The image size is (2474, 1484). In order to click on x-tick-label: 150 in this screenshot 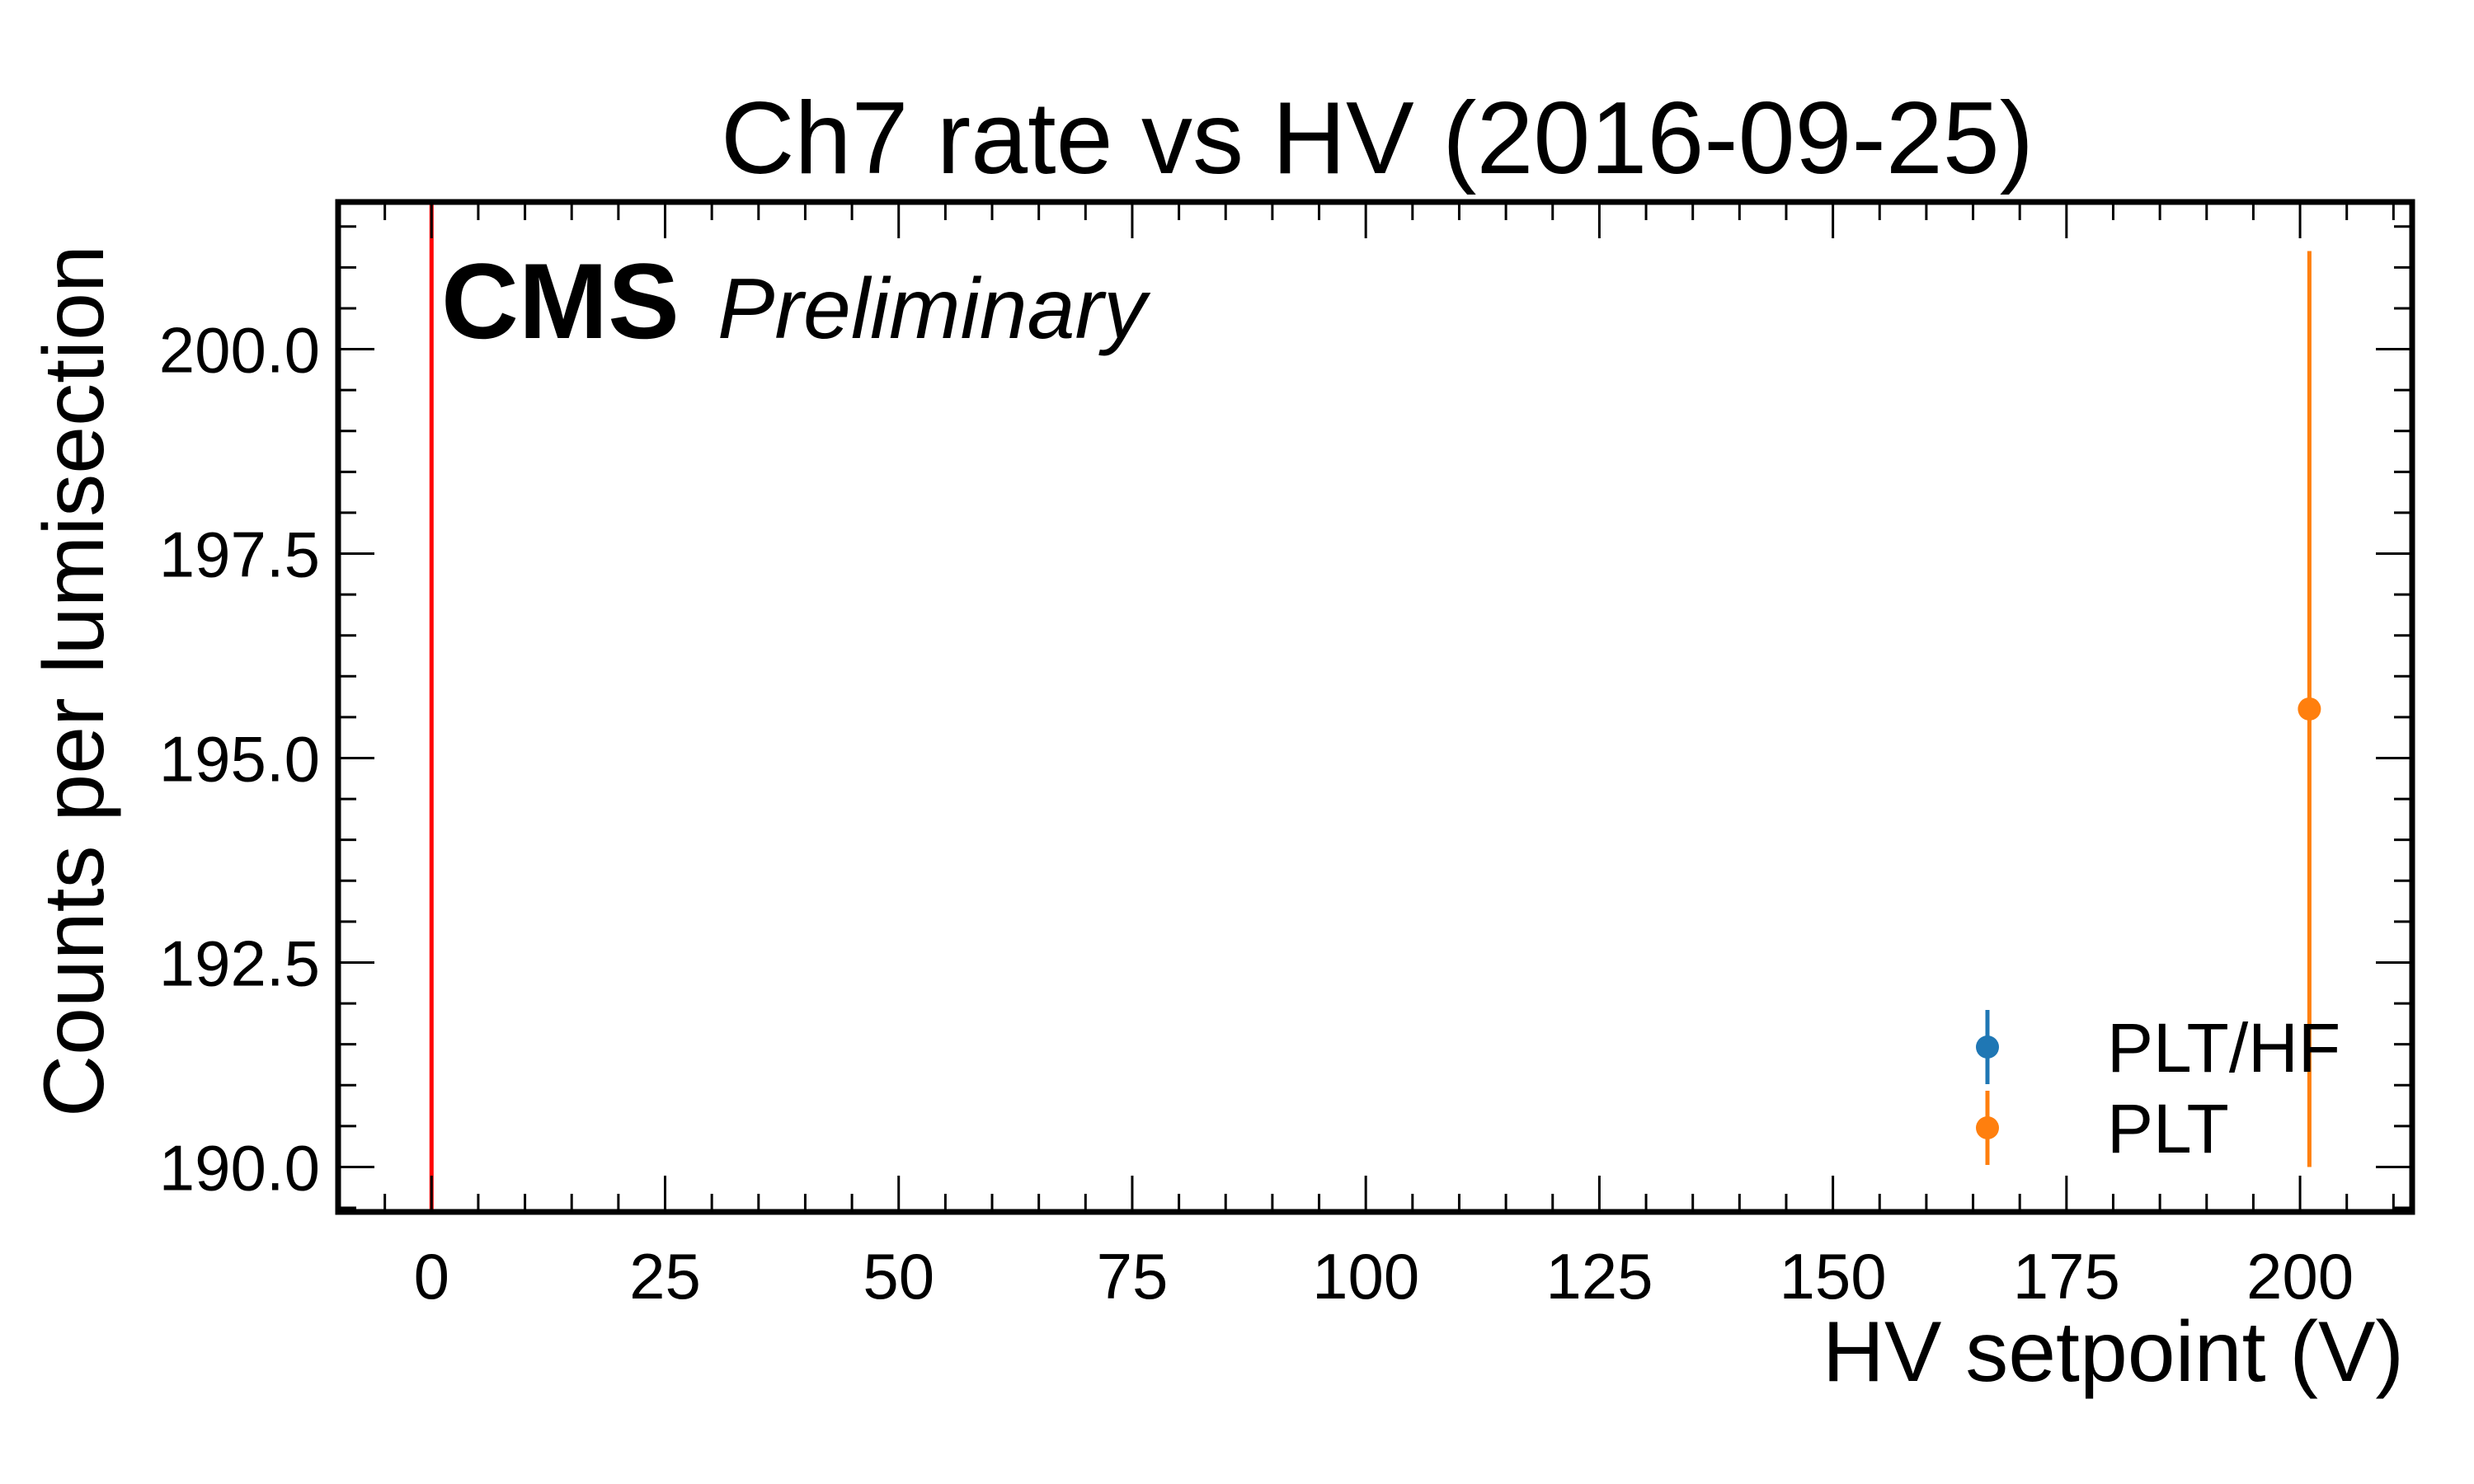, I will do `click(1833, 1276)`.